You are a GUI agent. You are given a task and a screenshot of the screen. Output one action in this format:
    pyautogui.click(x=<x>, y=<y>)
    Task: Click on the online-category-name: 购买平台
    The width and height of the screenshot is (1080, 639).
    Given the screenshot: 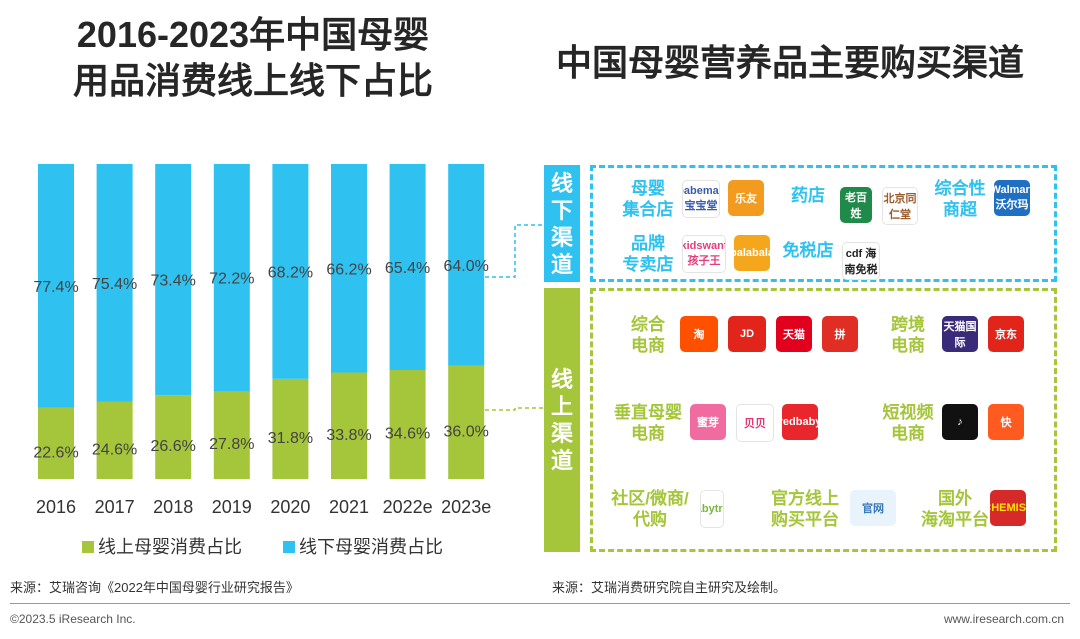 What is the action you would take?
    pyautogui.click(x=805, y=519)
    